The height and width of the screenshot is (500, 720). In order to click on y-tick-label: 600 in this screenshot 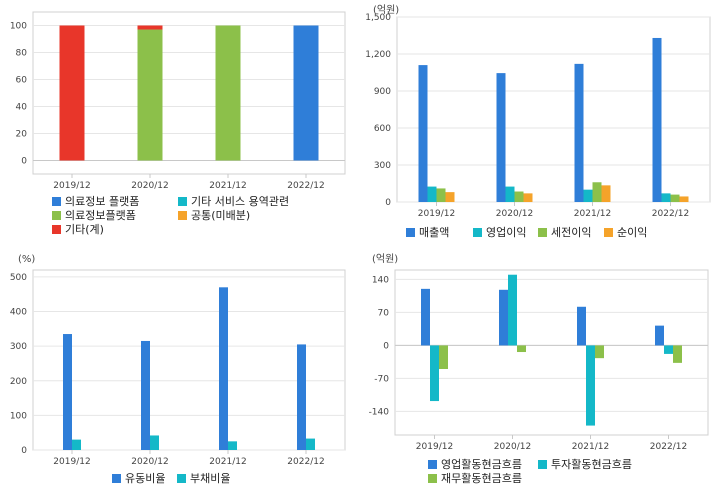, I will do `click(382, 129)`.